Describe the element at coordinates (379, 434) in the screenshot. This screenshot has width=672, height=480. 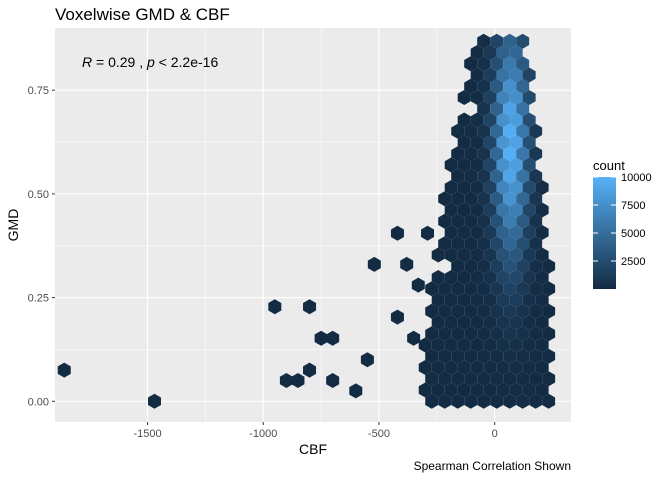
I see `x-tick-label: -500` at that location.